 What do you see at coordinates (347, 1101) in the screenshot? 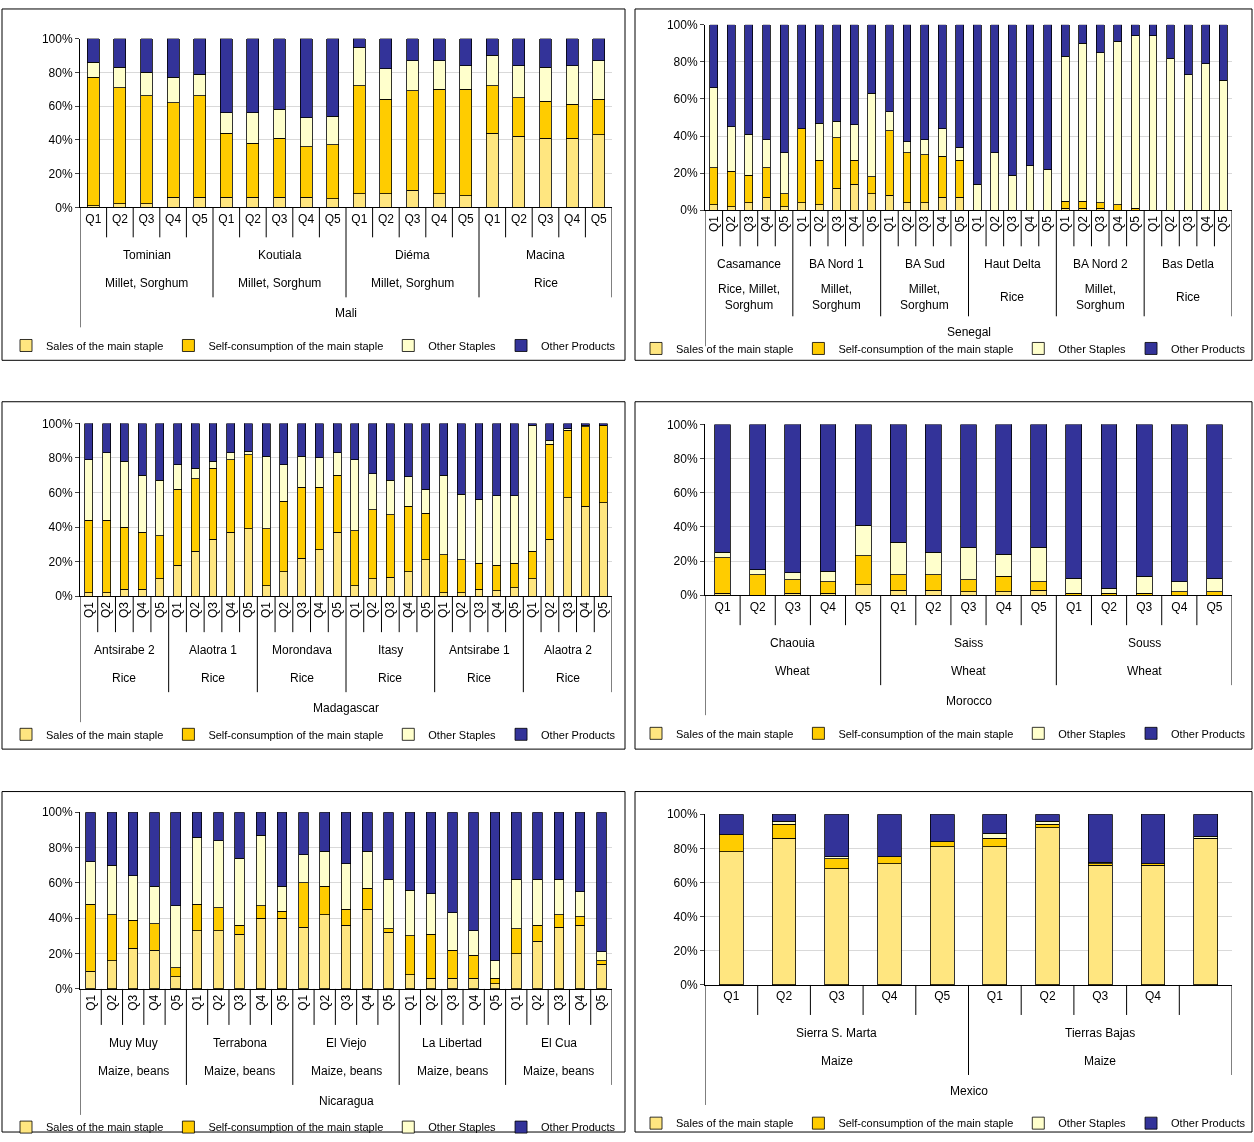
I see `text: Nicaragua` at bounding box center [347, 1101].